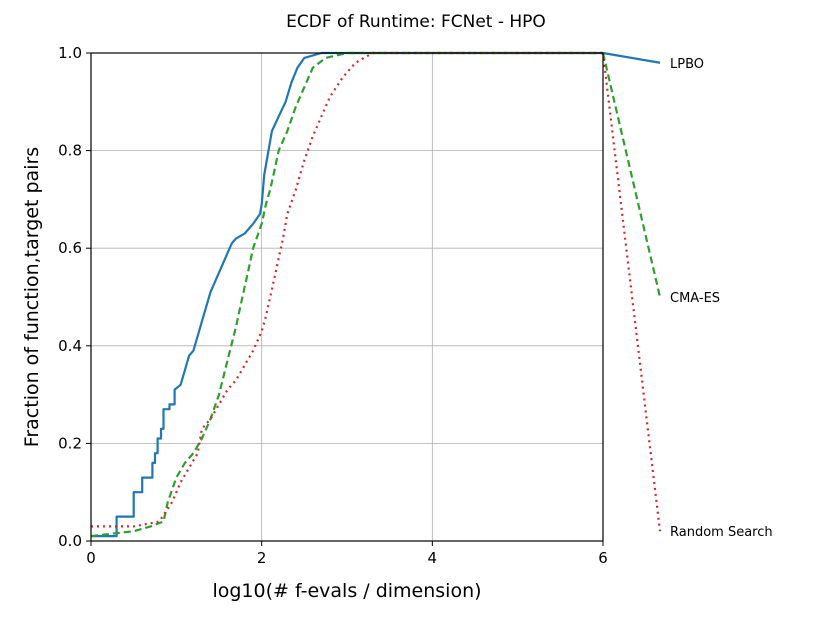 This screenshot has height=623, width=830. I want to click on legend-label-lpbo: LPBO, so click(687, 64).